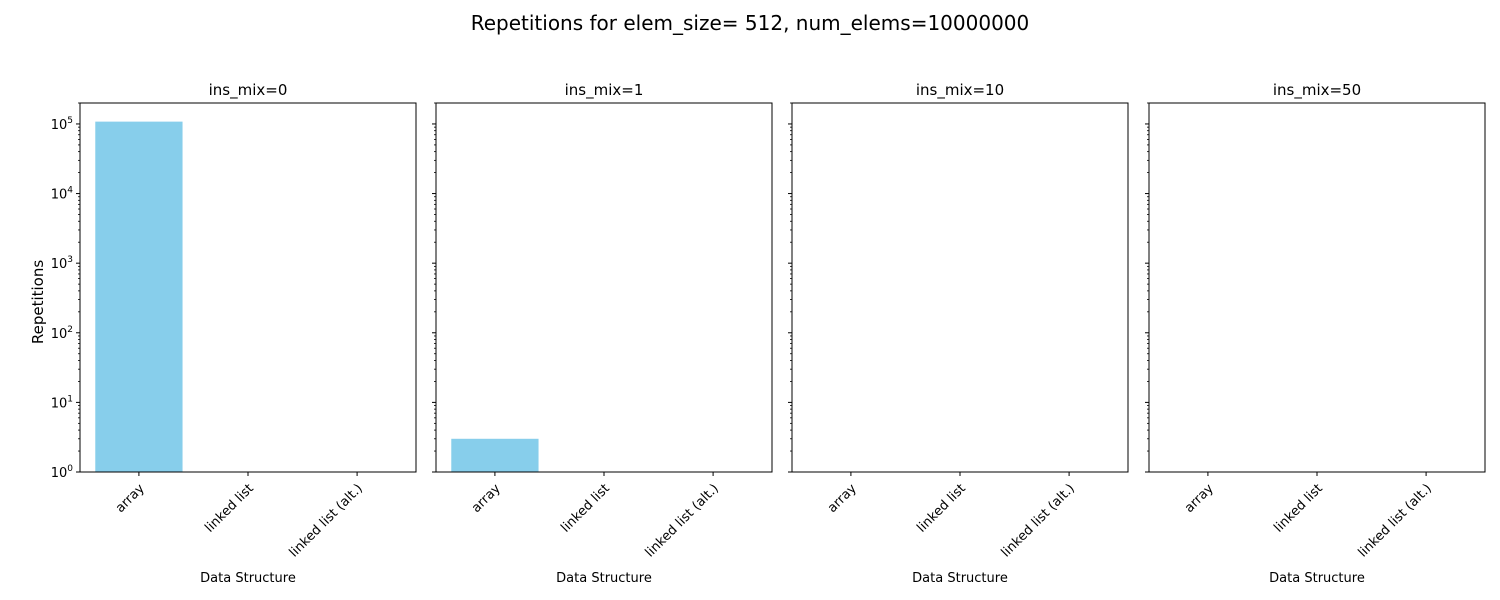 The image size is (1500, 600). I want to click on y-tick-exponent: 5, so click(70, 121).